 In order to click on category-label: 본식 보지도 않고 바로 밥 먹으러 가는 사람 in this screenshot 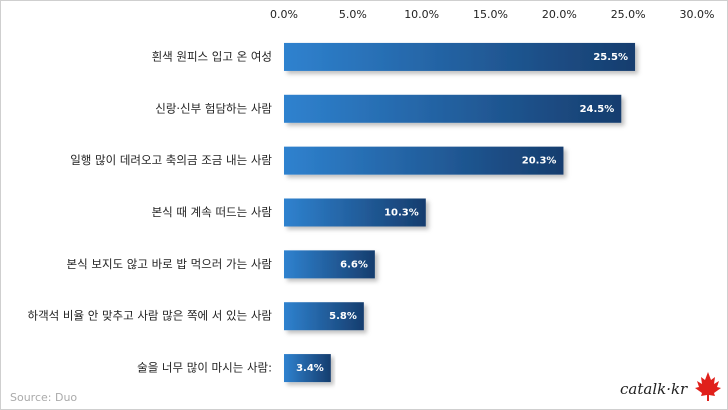, I will do `click(170, 264)`.